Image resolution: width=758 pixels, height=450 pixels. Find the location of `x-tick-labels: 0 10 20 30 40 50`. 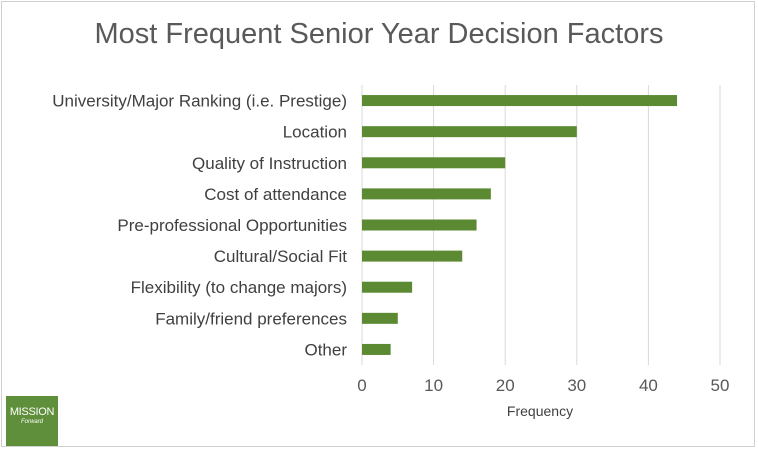

x-tick-labels: 0 10 20 30 40 50 is located at coordinates (543, 385).